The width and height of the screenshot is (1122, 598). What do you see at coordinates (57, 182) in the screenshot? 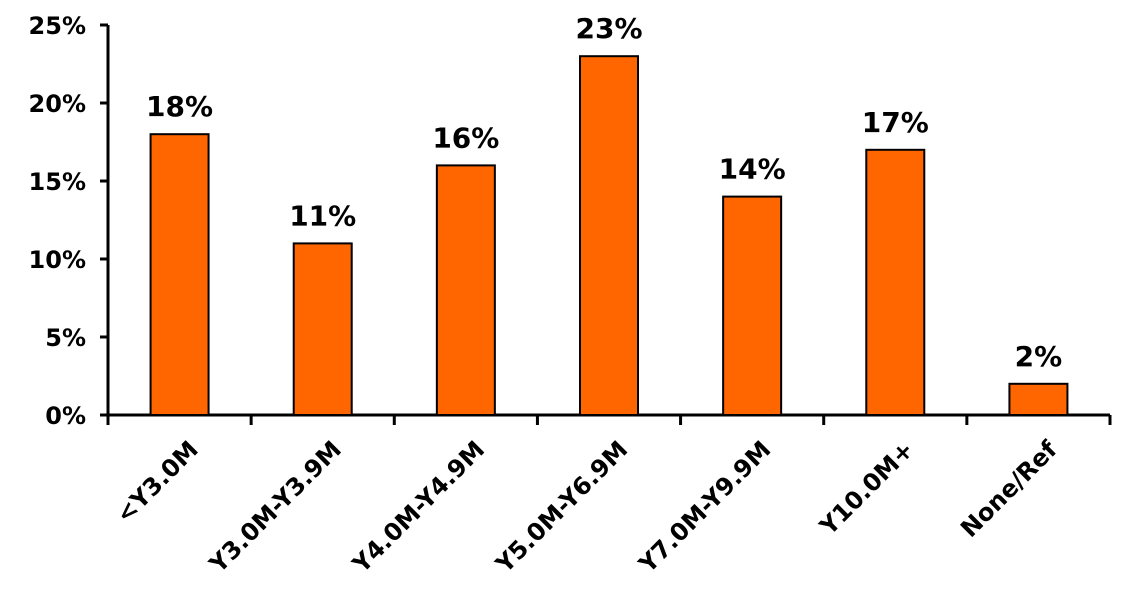
I see `y-tick-label: 15%` at bounding box center [57, 182].